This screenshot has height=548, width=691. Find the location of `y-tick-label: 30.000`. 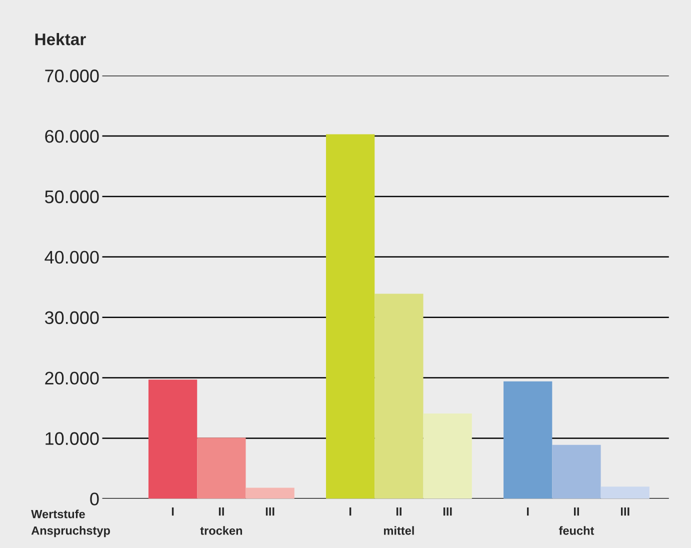

y-tick-label: 30.000 is located at coordinates (71, 317).